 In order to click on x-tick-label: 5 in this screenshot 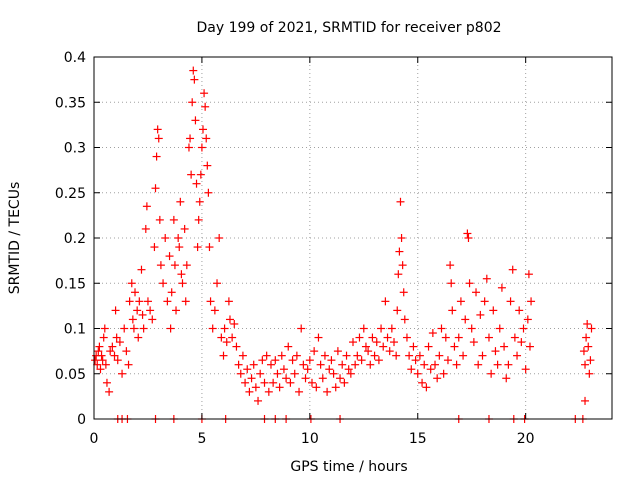, I will do `click(201, 439)`.